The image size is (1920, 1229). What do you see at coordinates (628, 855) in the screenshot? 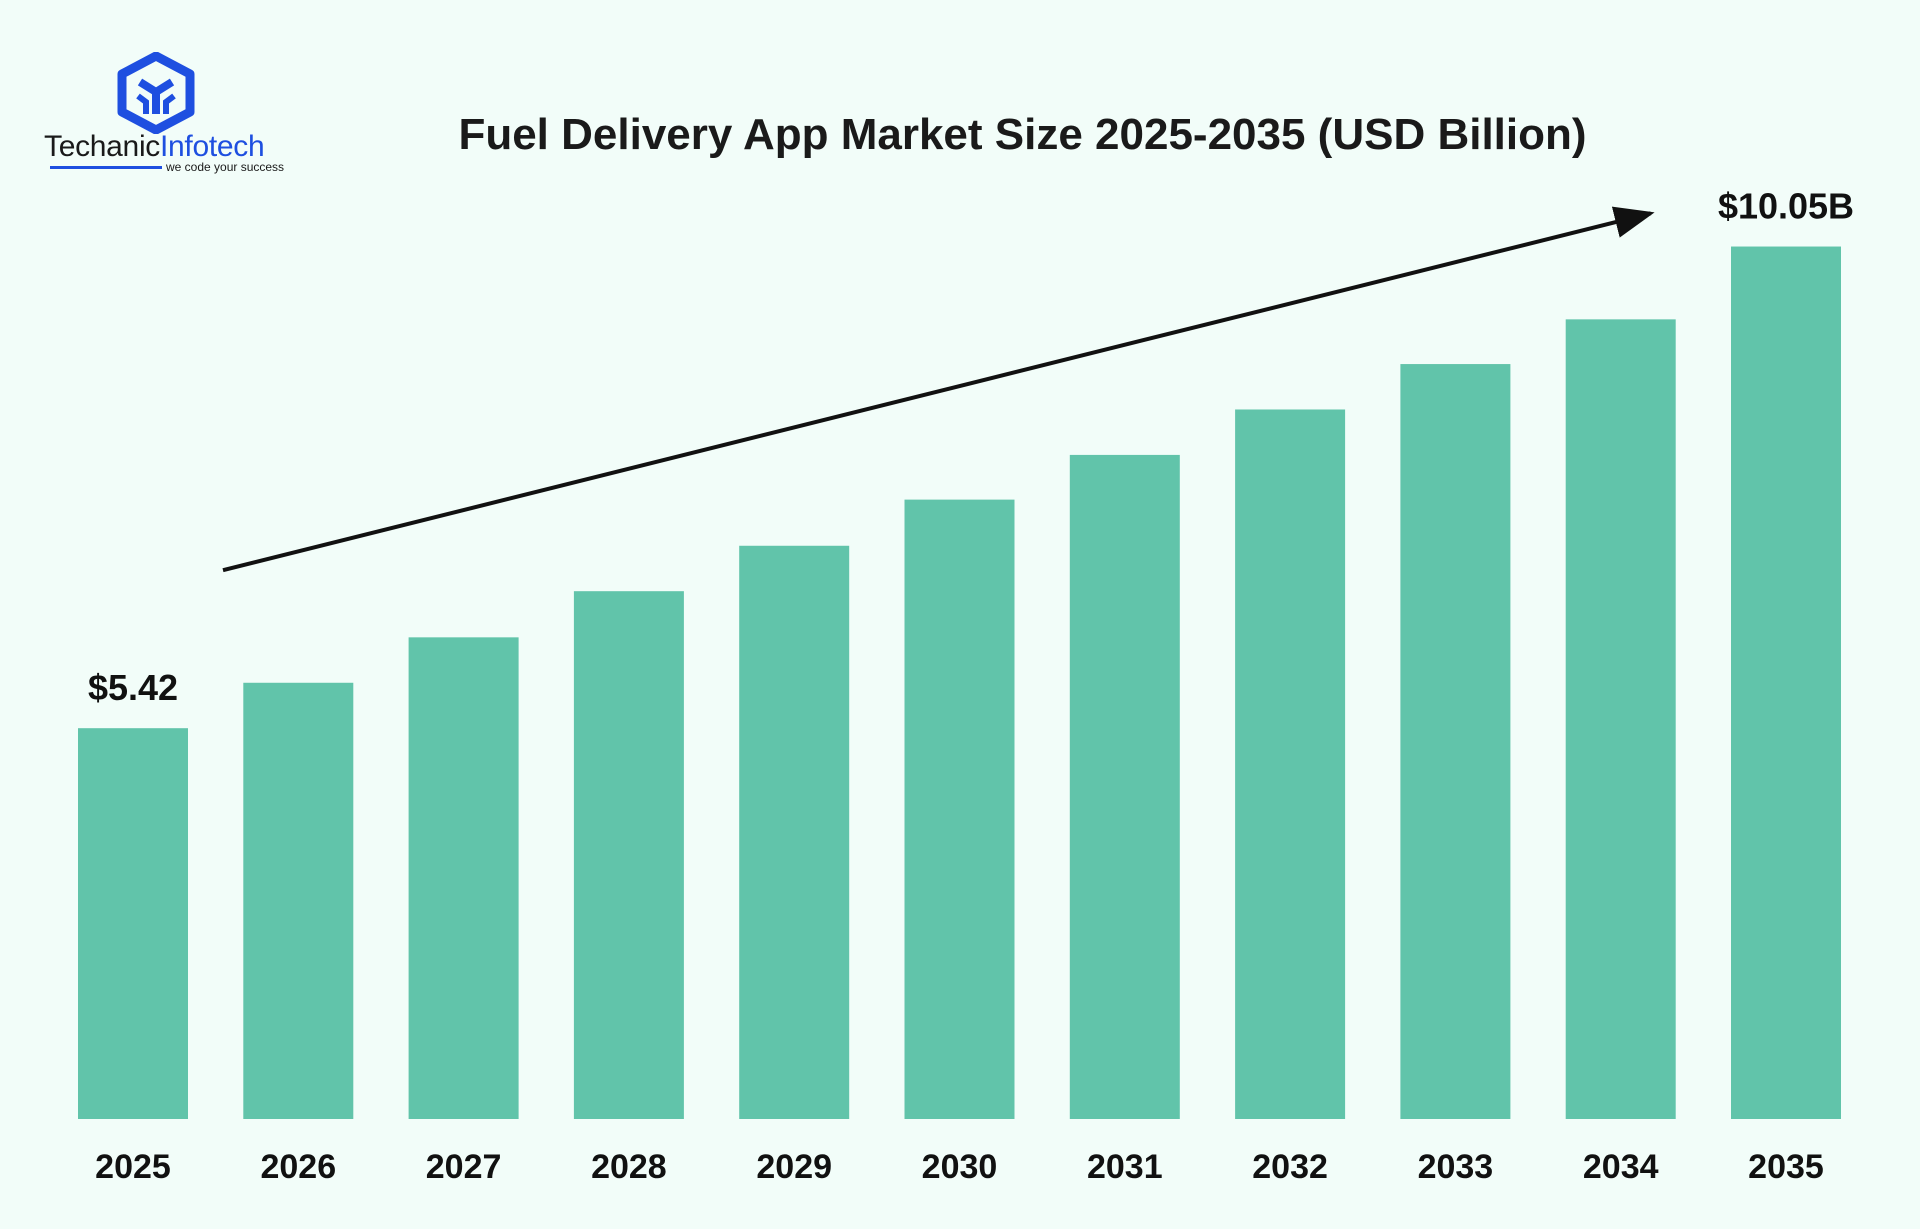
I see `bar-2028` at bounding box center [628, 855].